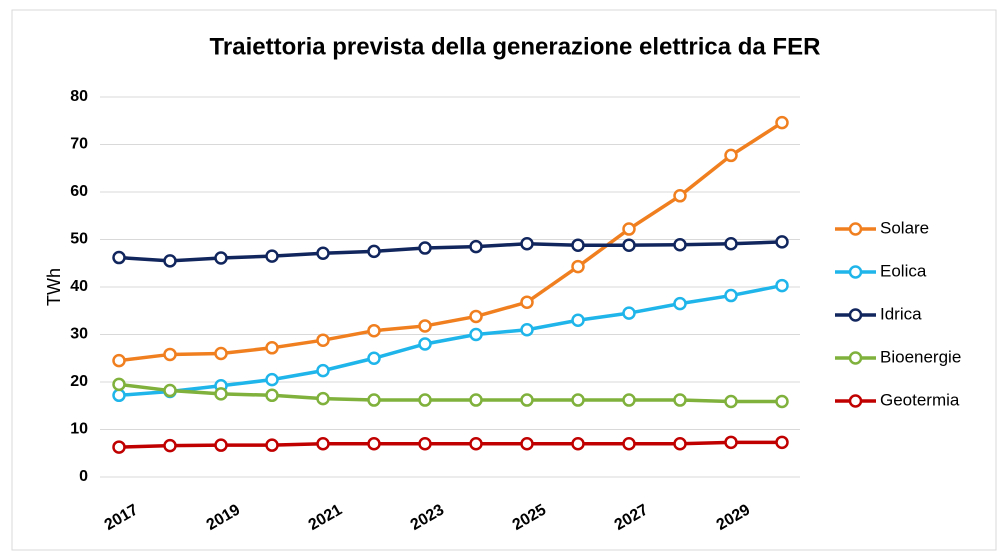 This screenshot has height=553, width=1002. I want to click on y-tick-label: 40, so click(79, 286).